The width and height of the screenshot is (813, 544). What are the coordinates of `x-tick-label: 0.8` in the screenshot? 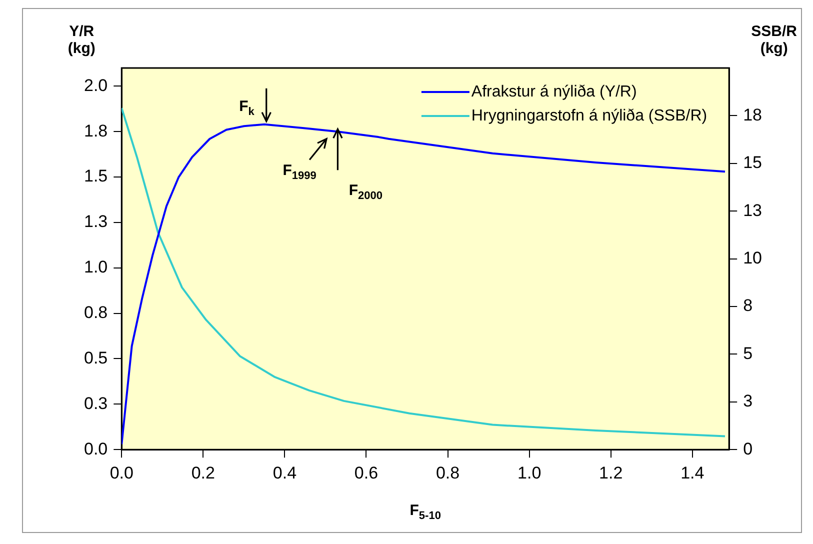 It's located at (448, 472).